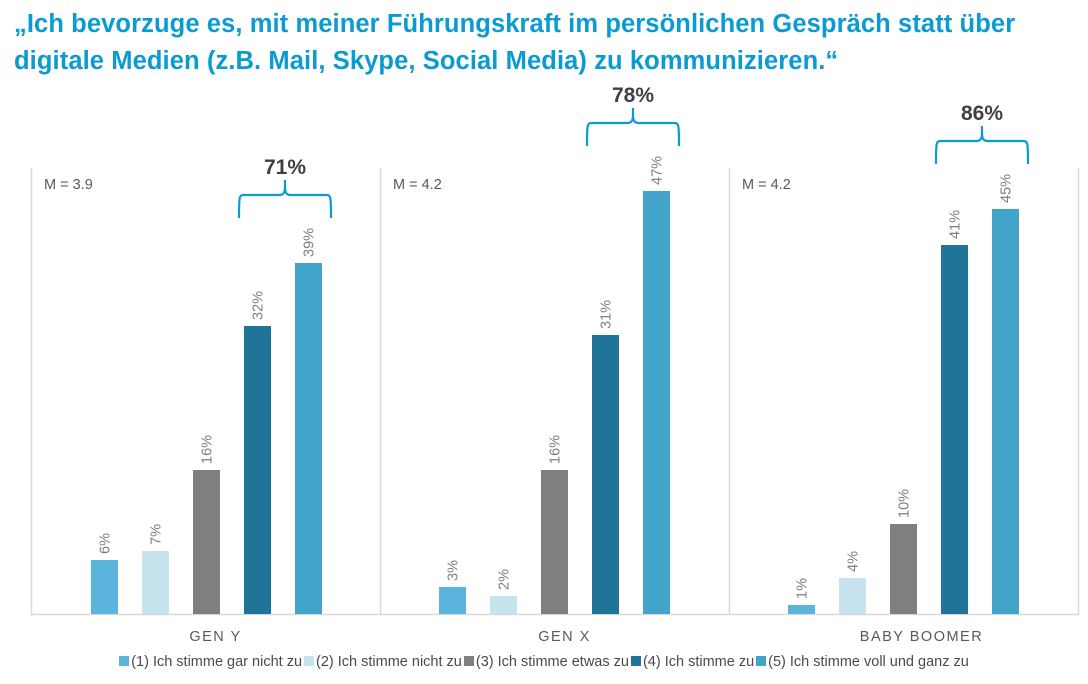 The image size is (1088, 684). I want to click on legend-item: (2) Ich stimme nicht zu, so click(383, 662).